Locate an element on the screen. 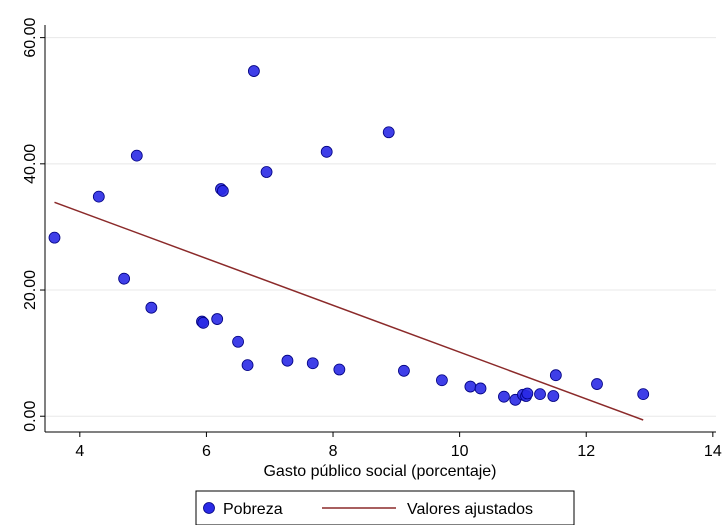  legend-label-valores: Valores ajustados is located at coordinates (470, 509).